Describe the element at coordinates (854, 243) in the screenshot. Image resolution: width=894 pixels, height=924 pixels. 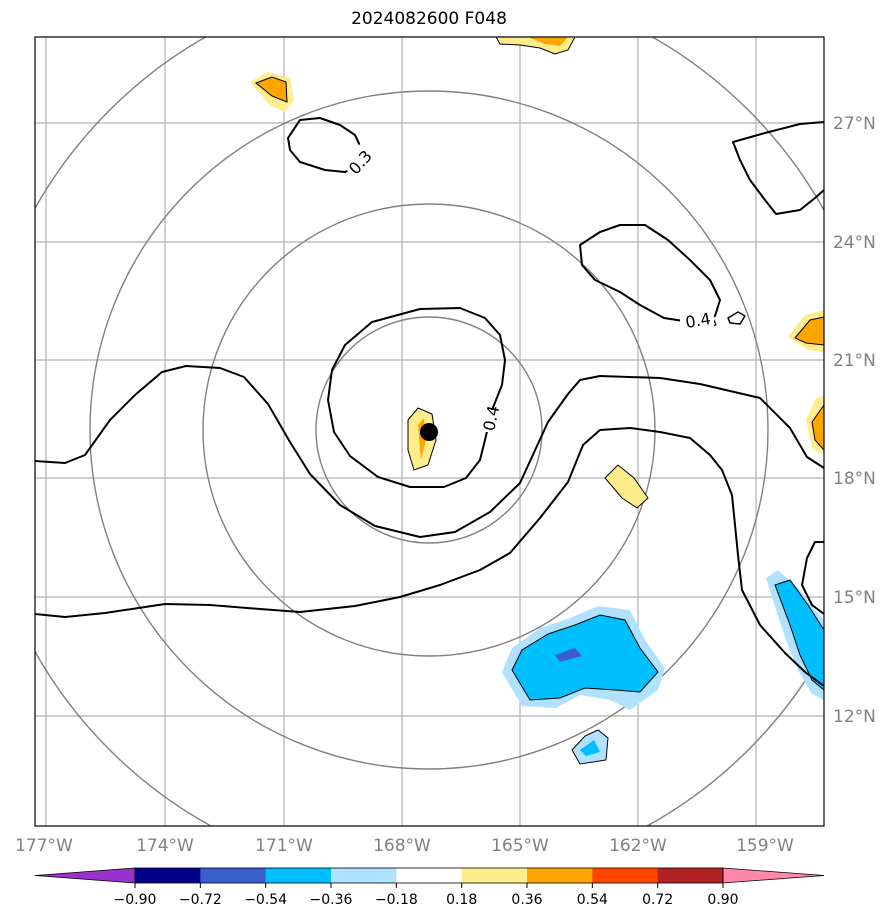
I see `lat-label: 24°N` at that location.